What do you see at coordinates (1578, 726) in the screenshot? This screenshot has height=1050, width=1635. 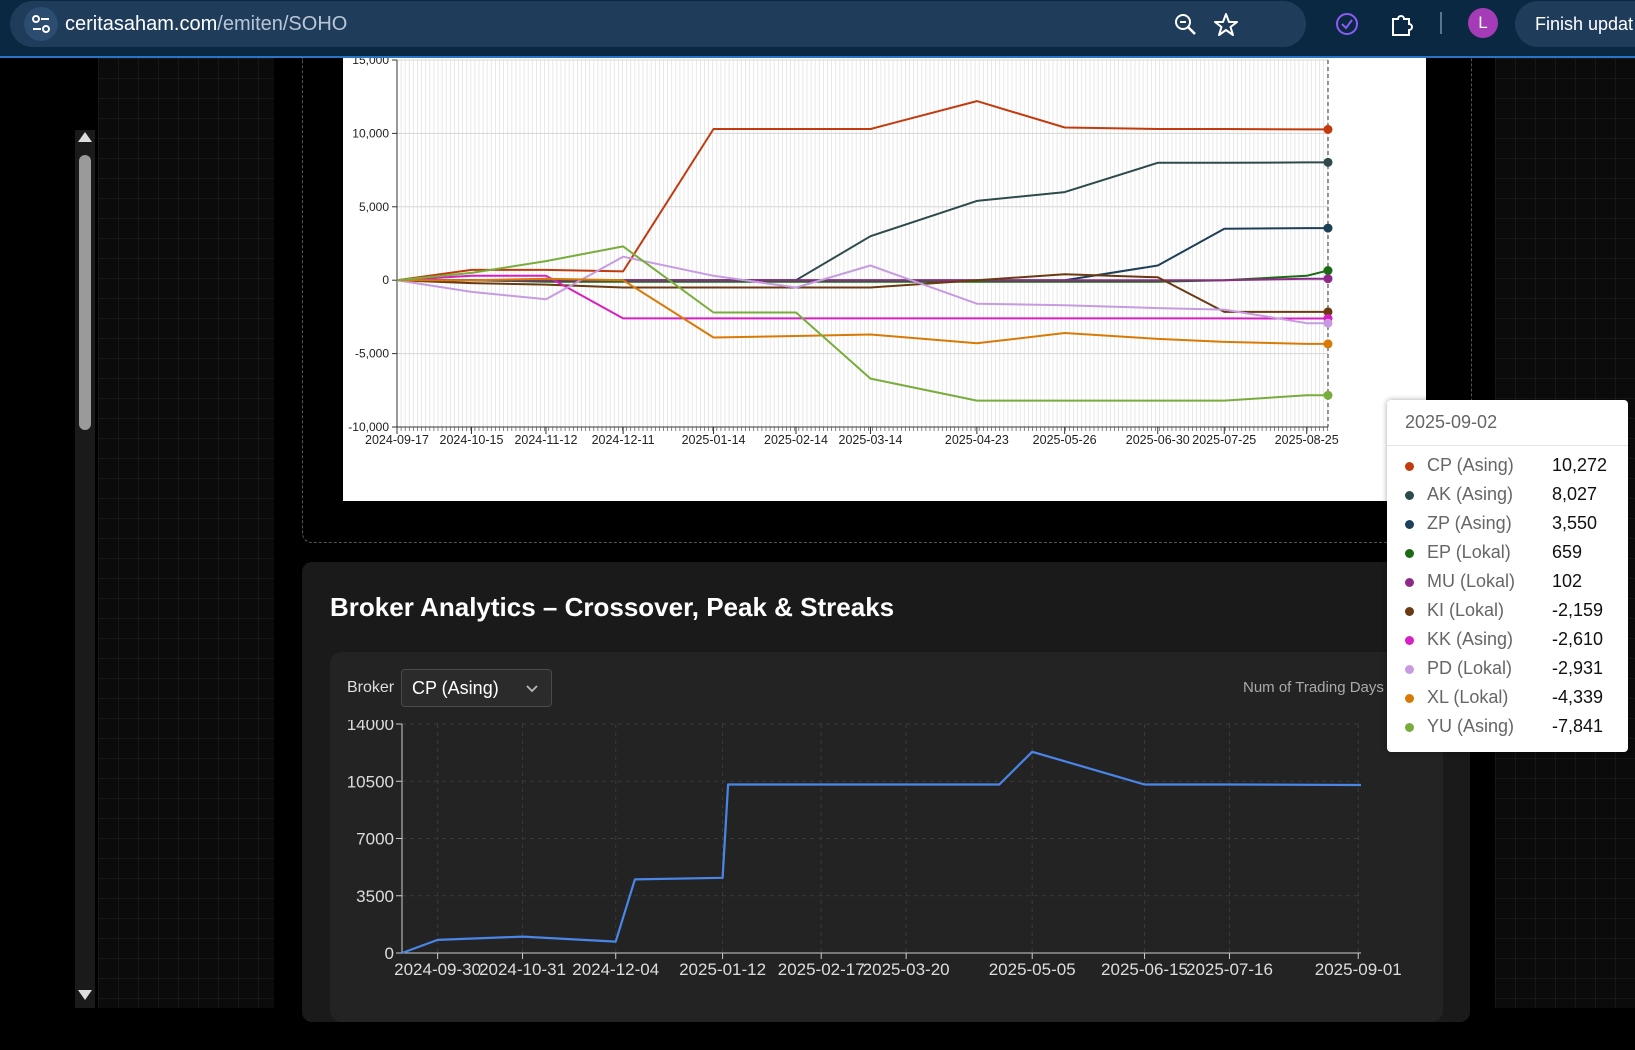 I see `tooltip-series-value: -7,841` at bounding box center [1578, 726].